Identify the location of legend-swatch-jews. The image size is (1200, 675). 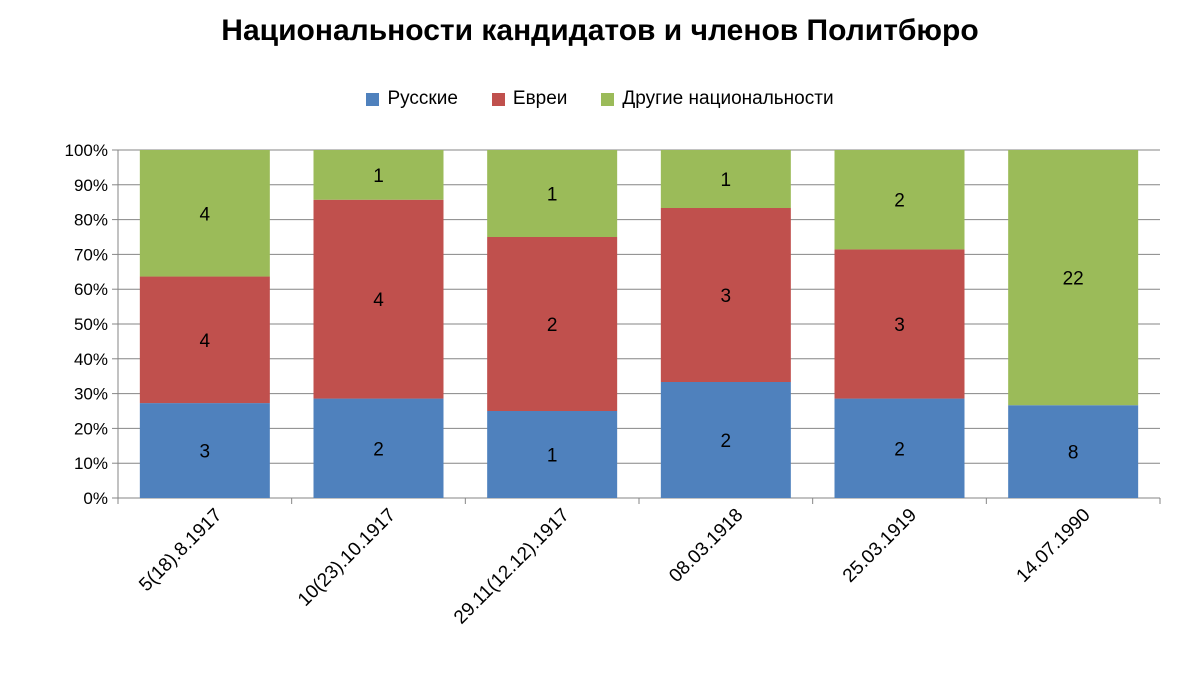
(498, 99).